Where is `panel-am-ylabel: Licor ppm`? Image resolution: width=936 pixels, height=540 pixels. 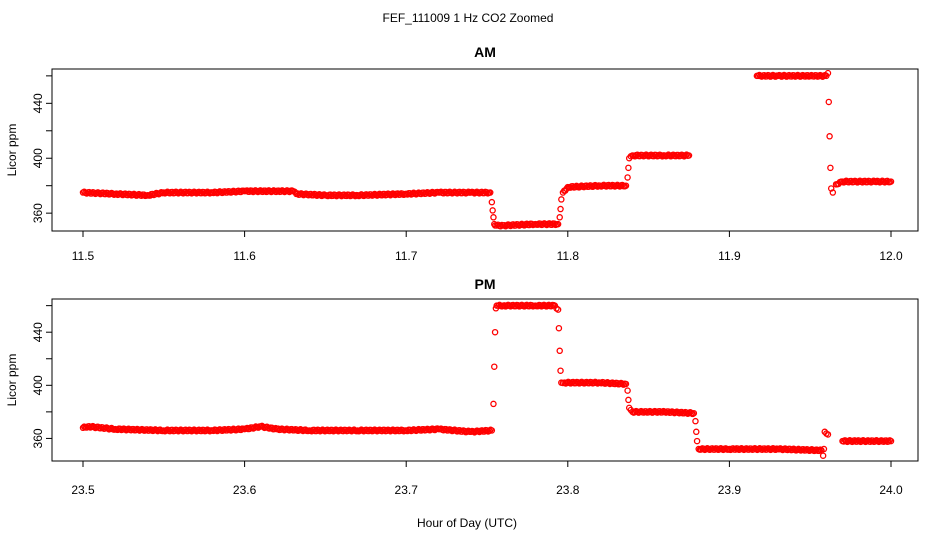
panel-am-ylabel: Licor ppm is located at coordinates (12, 150).